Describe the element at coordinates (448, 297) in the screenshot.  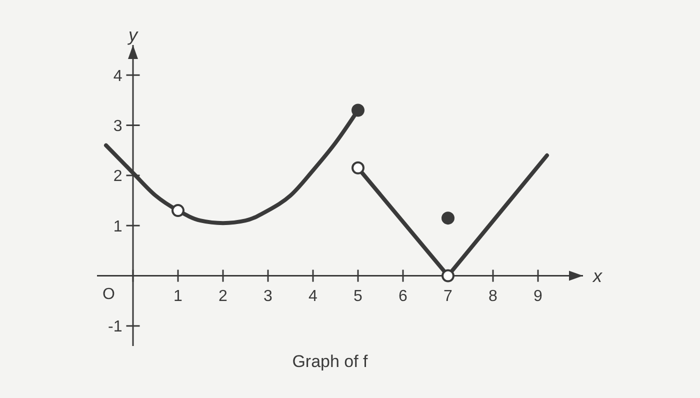
I see `x-tick-label: 7` at that location.